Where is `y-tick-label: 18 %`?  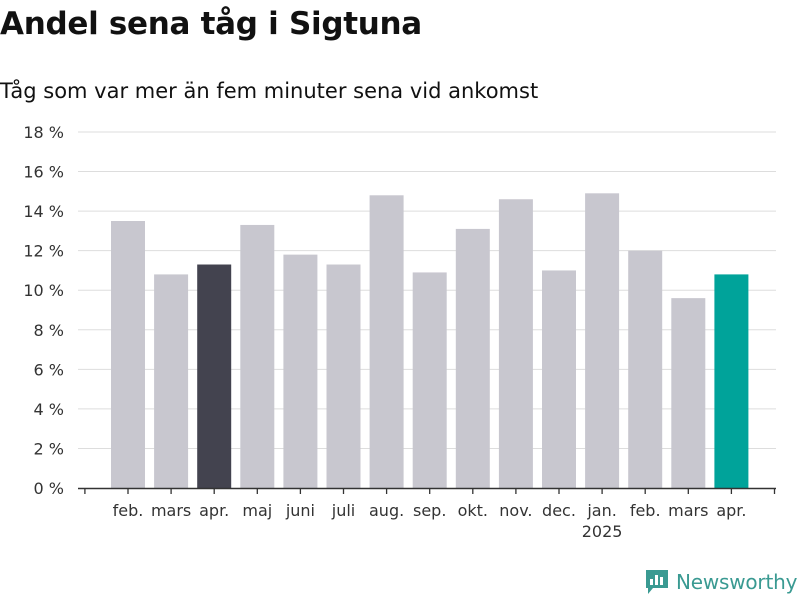
y-tick-label: 18 % is located at coordinates (43, 132).